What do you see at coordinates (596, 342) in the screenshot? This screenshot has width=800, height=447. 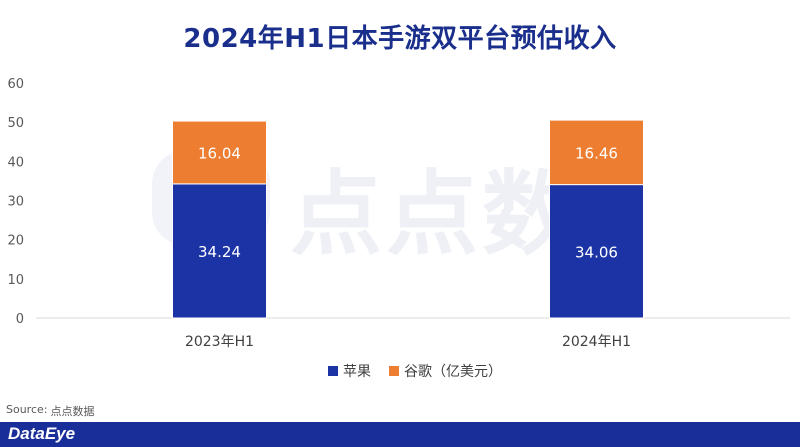 I see `x-tick-label: 2024年H1` at bounding box center [596, 342].